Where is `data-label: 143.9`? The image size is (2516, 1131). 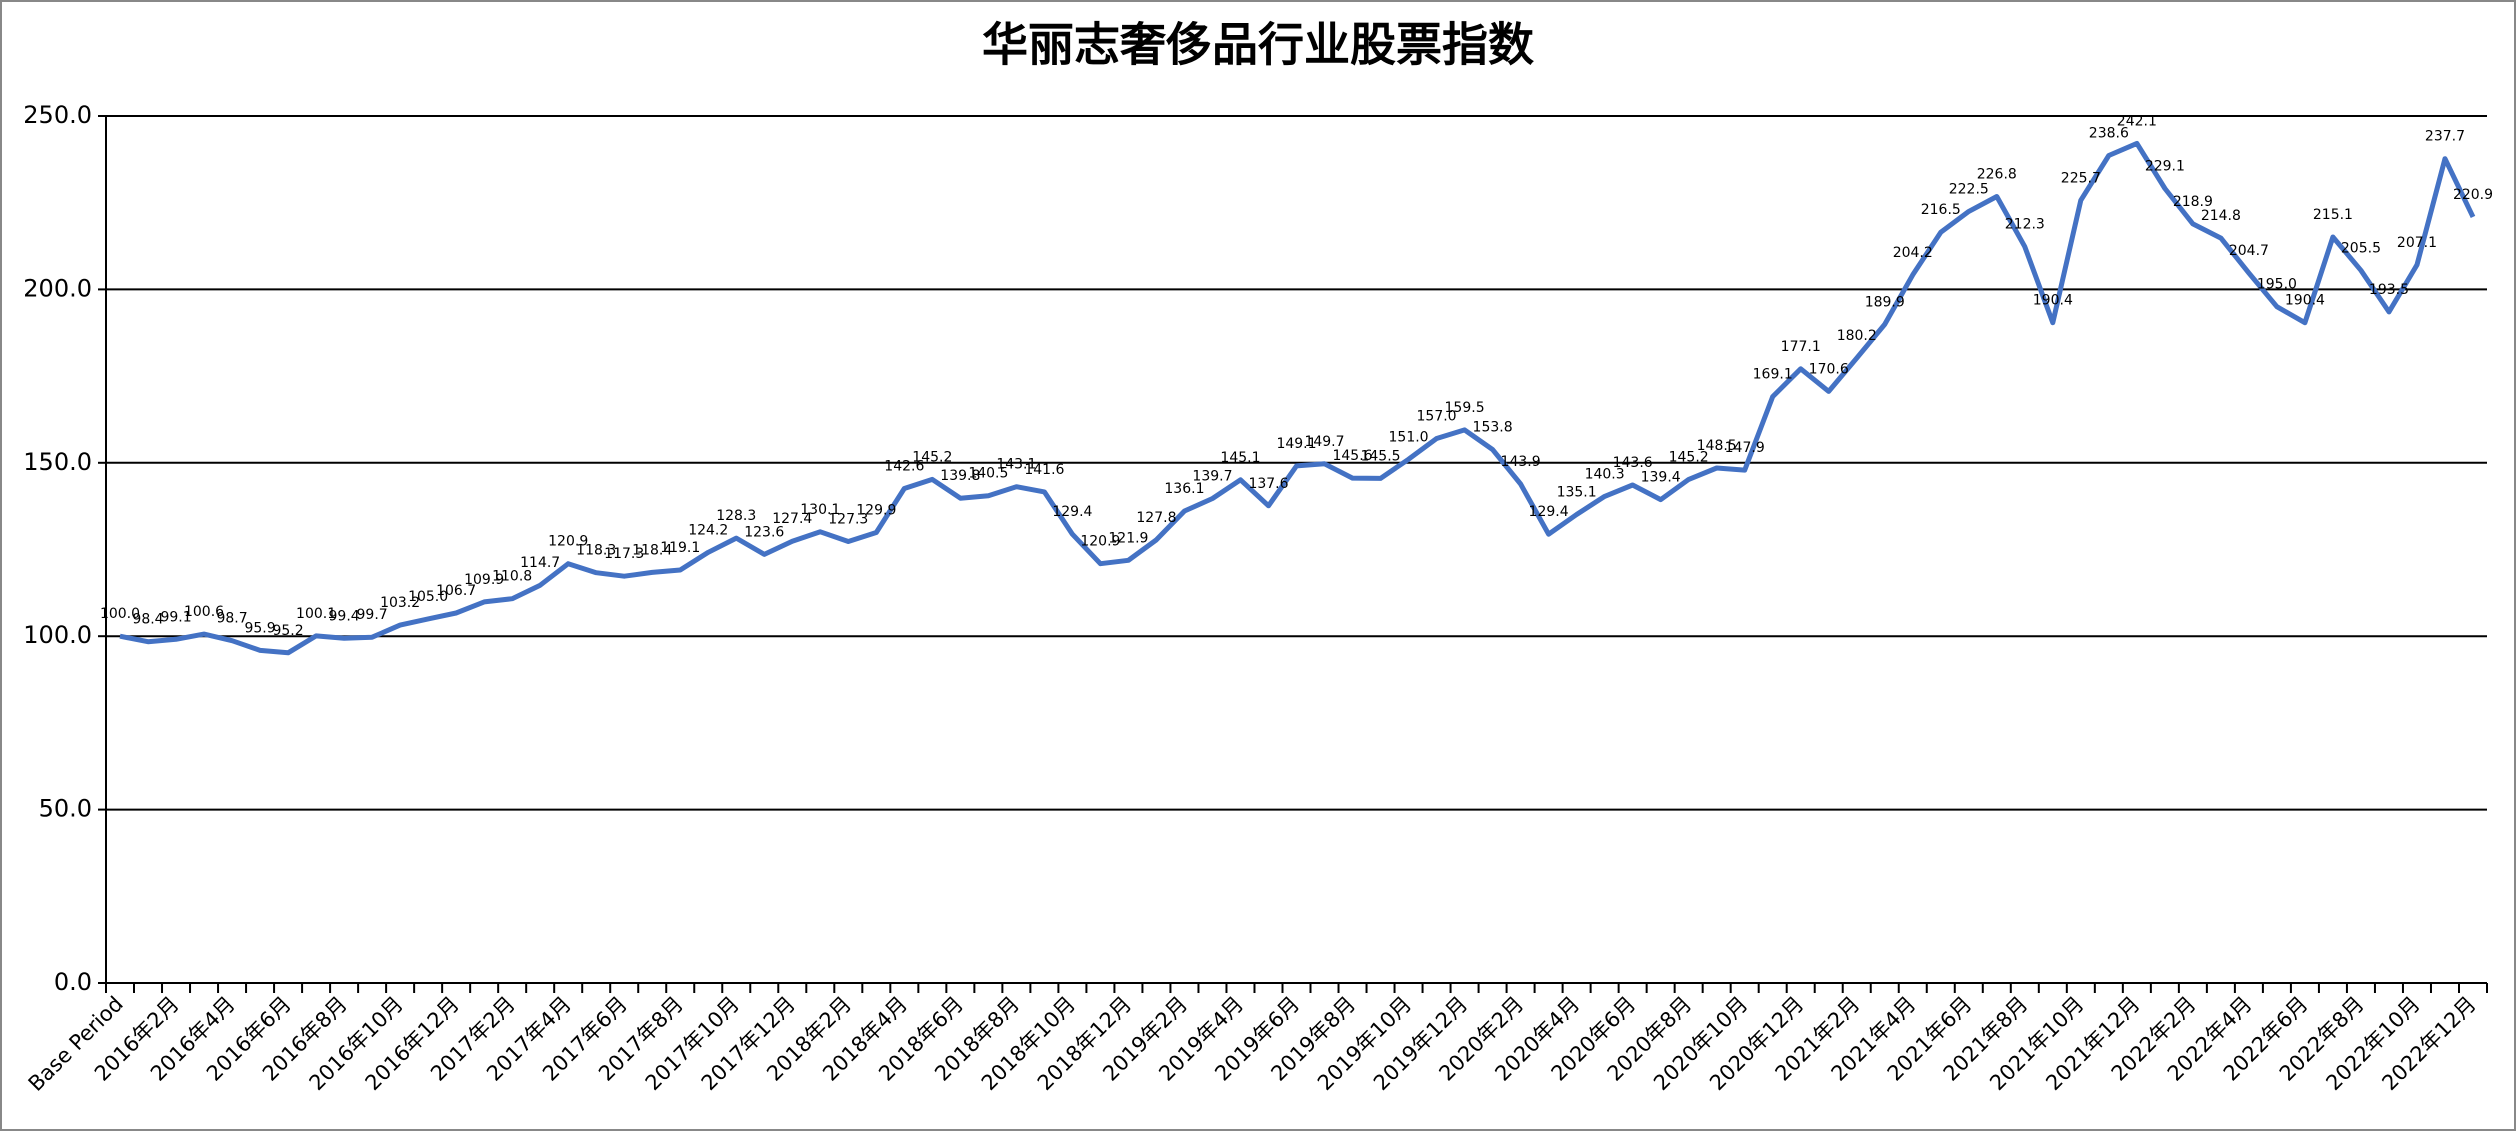 data-label: 143.9 is located at coordinates (1521, 462).